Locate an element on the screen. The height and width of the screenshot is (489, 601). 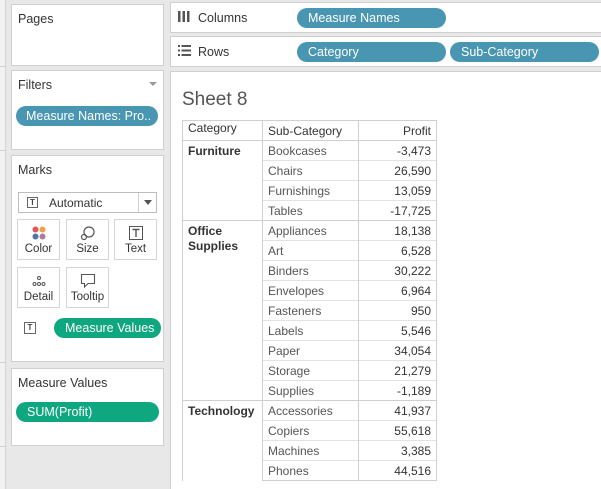
detail-label: Detail is located at coordinates (38, 297).